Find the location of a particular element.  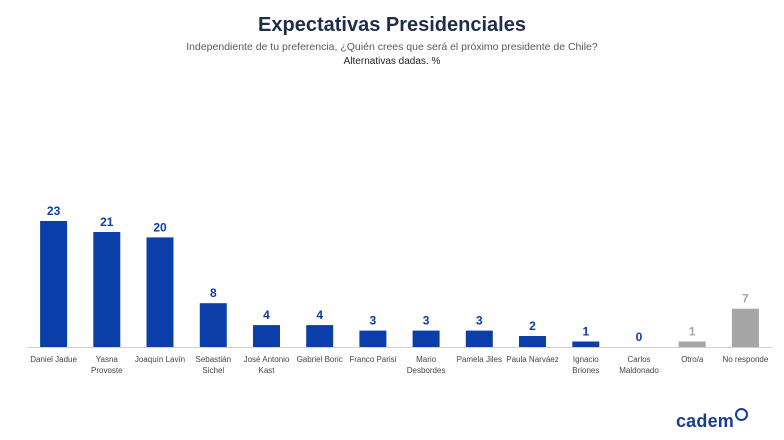

x-tick-label: Joaquín Lavín is located at coordinates (160, 359).